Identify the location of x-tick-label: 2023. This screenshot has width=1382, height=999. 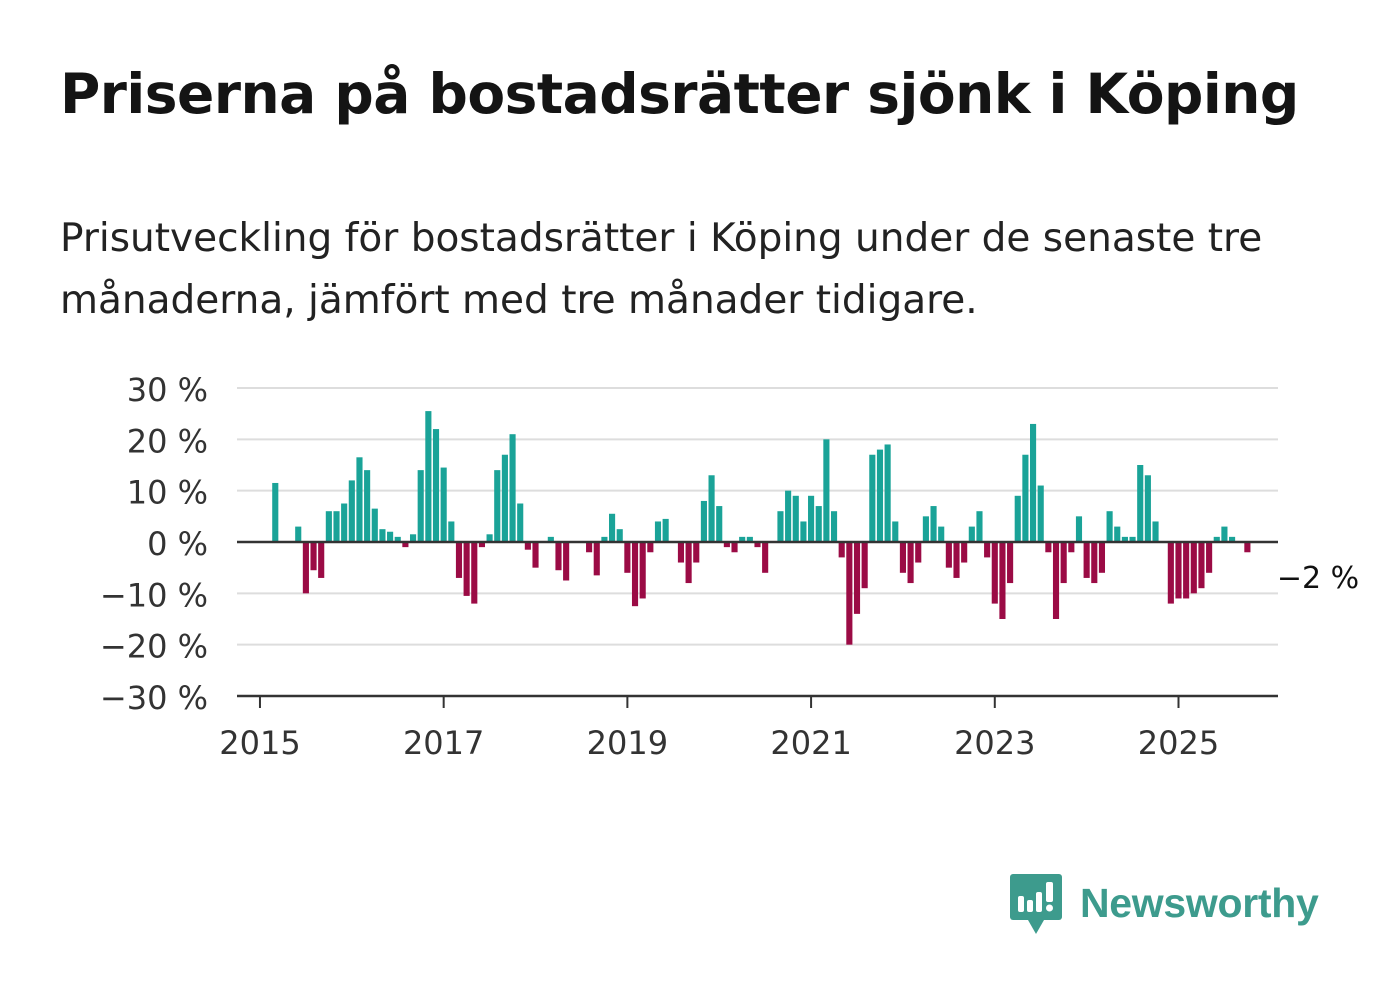
(994, 743).